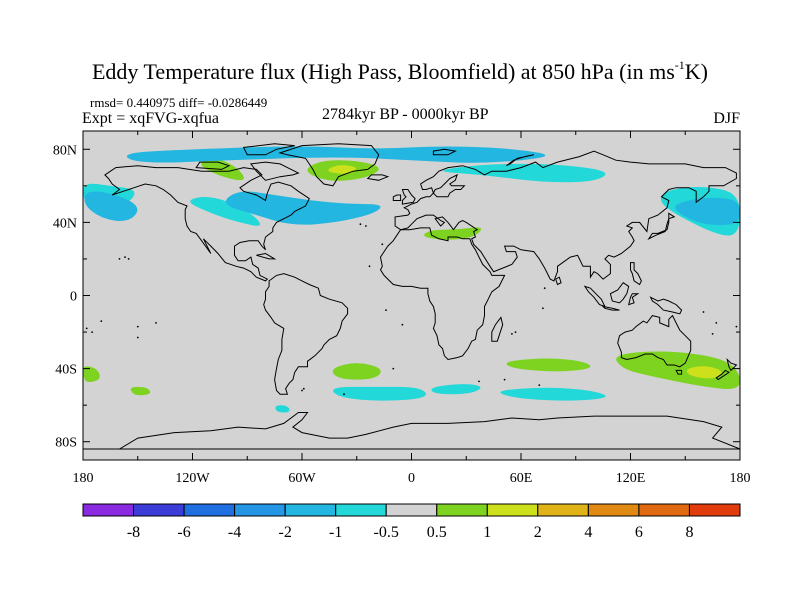  Describe the element at coordinates (444, 152) in the screenshot. I see `coast-svalbard` at that location.